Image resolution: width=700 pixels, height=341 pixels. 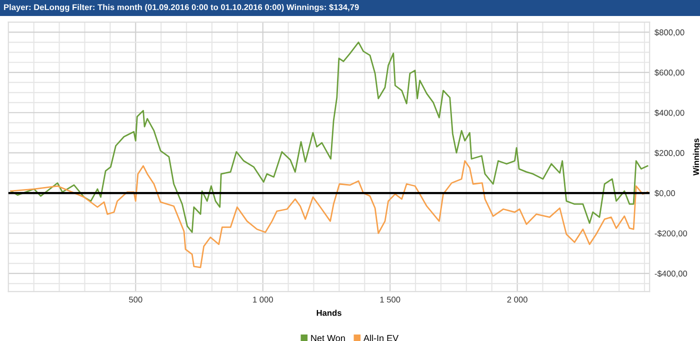 What do you see at coordinates (669, 73) in the screenshot?
I see `y-tick-label: $600,00` at bounding box center [669, 73].